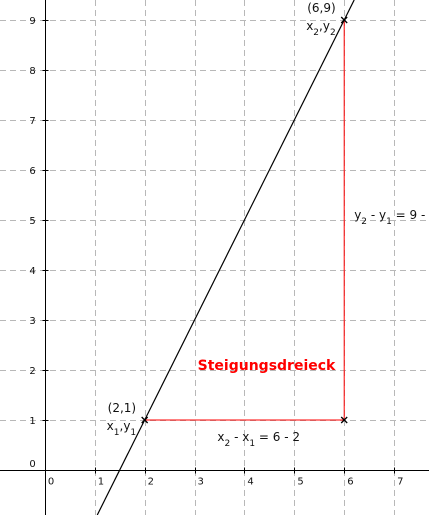 The width and height of the screenshot is (429, 515). What do you see at coordinates (32, 21) in the screenshot?
I see `y-tick-label-9: 9` at bounding box center [32, 21].